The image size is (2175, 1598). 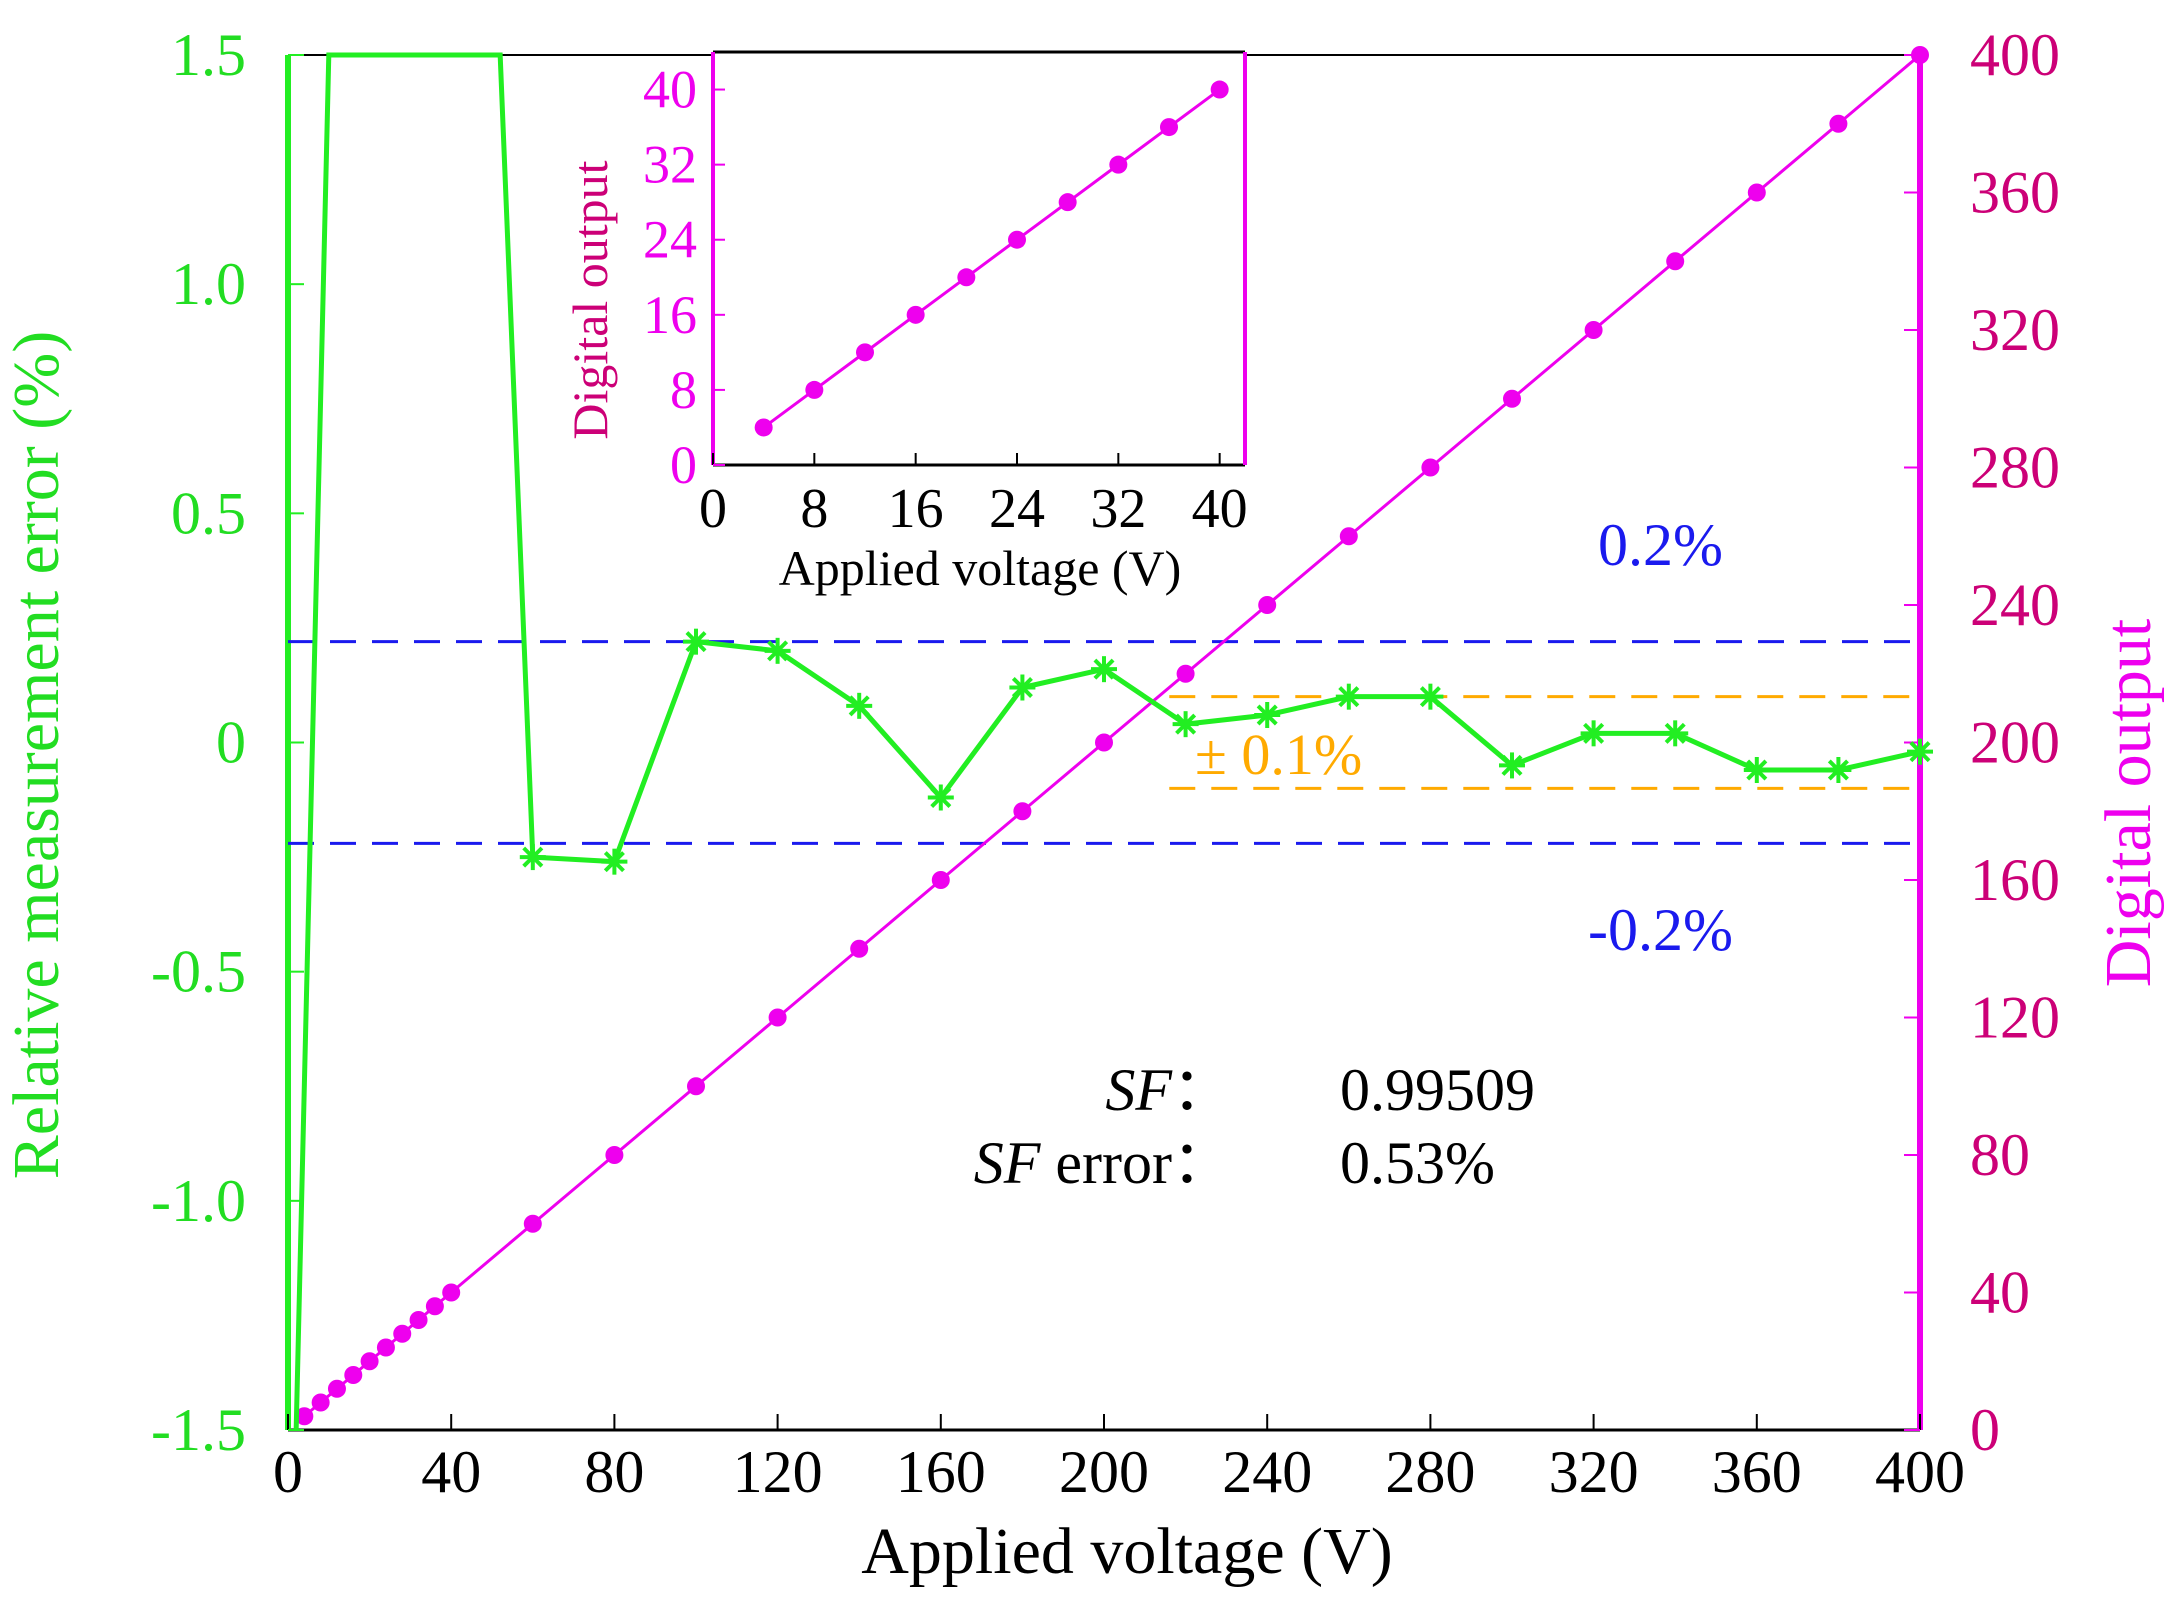 What do you see at coordinates (670, 90) in the screenshot?
I see `inset-y-tick-label: 40` at bounding box center [670, 90].